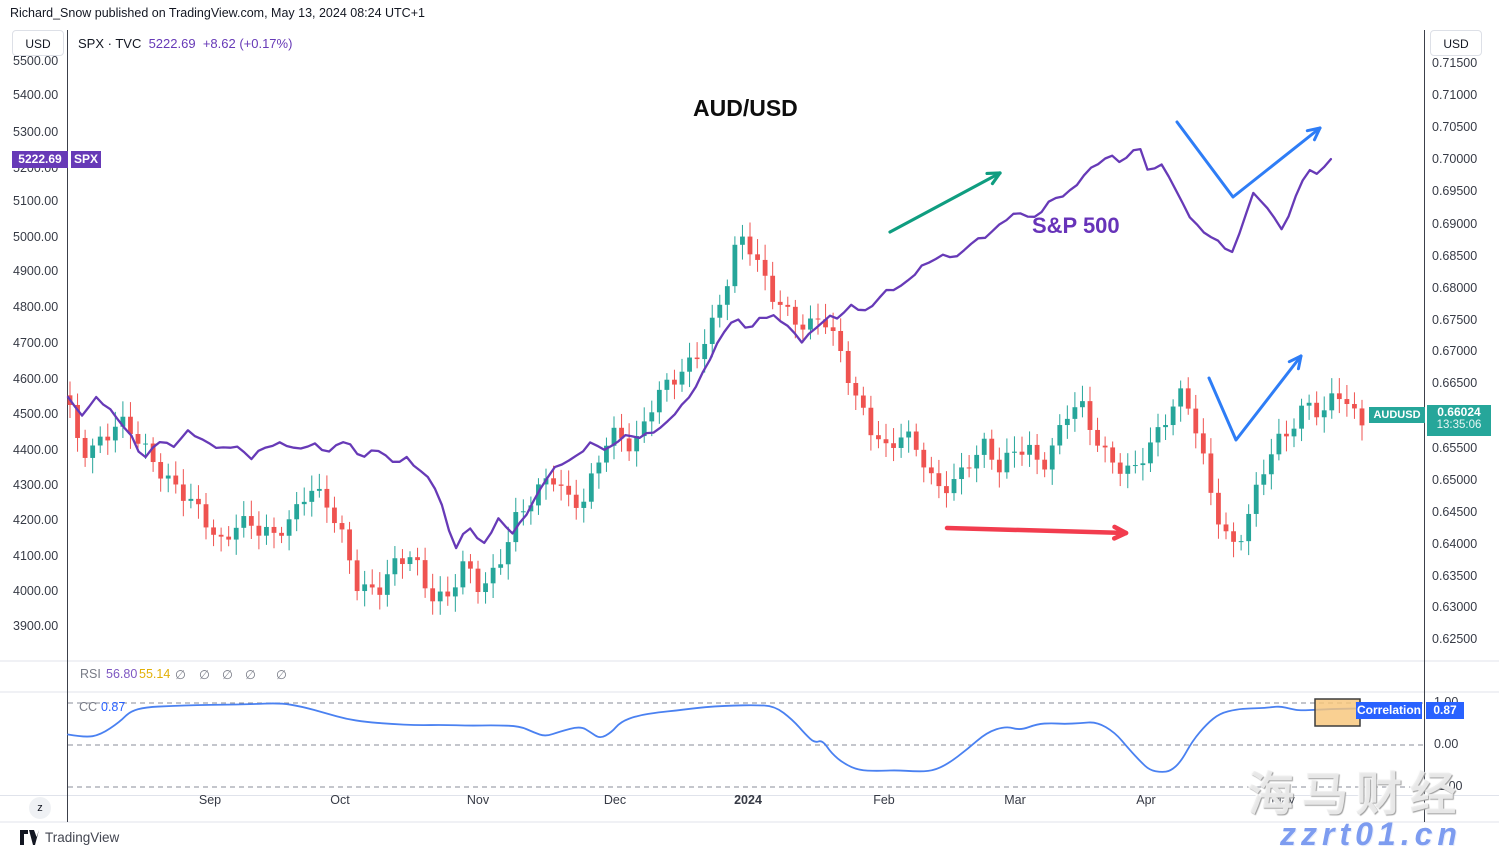 This screenshot has width=1499, height=857. Describe the element at coordinates (36, 201) in the screenshot. I see `left-axis-tick: 5100.00` at that location.